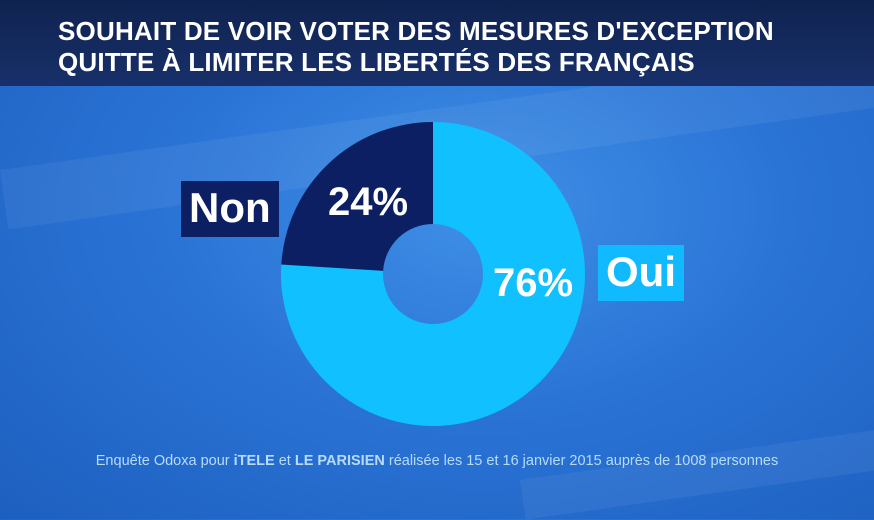 This screenshot has height=520, width=874. I want to click on data-label-oui: 76%, so click(533, 283).